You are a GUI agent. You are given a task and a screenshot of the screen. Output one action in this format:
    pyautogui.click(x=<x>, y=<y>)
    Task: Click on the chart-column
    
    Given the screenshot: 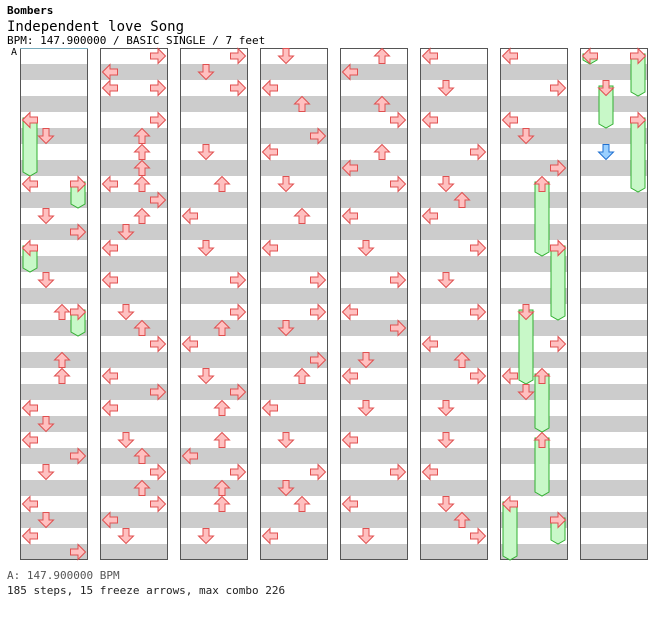 What is the action you would take?
    pyautogui.click(x=374, y=304)
    